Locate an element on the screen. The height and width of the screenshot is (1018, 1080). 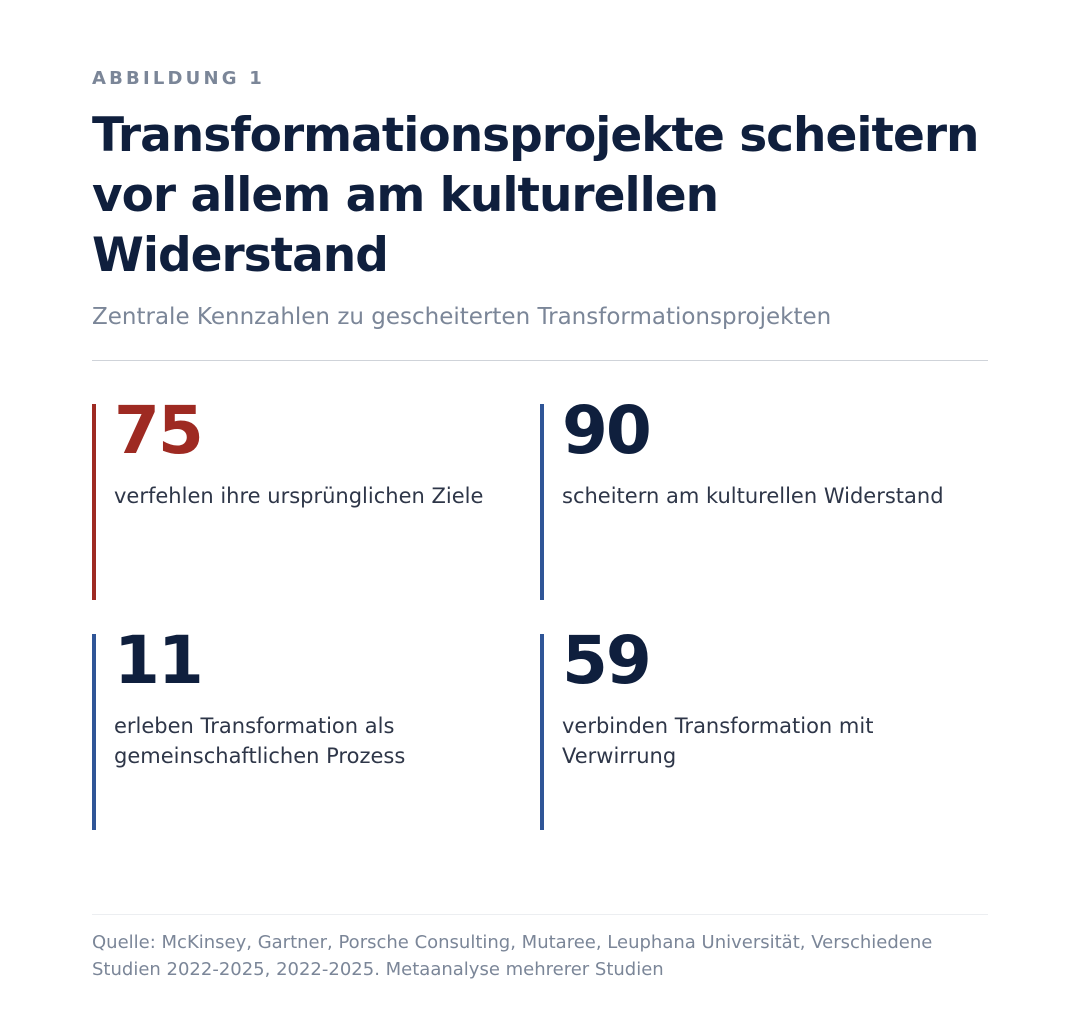
stat-label: verbinden Transformation mit Verwirrung is located at coordinates (718, 741).